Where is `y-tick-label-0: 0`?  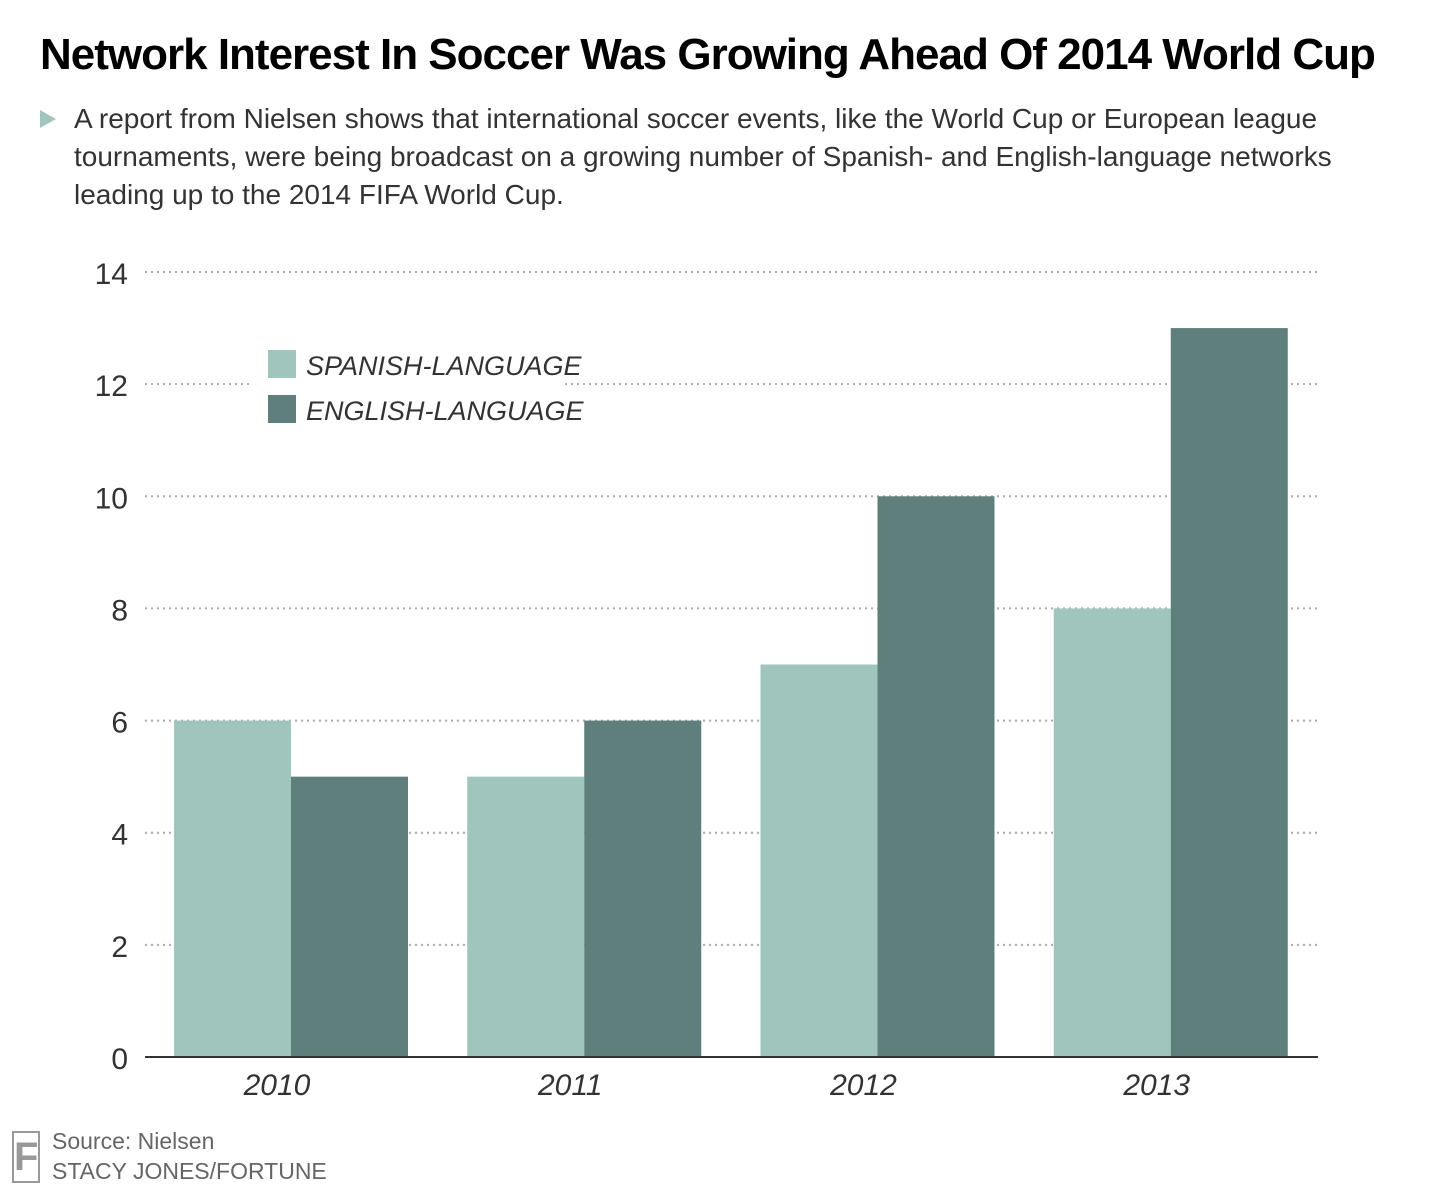 y-tick-label-0: 0 is located at coordinates (119, 1059).